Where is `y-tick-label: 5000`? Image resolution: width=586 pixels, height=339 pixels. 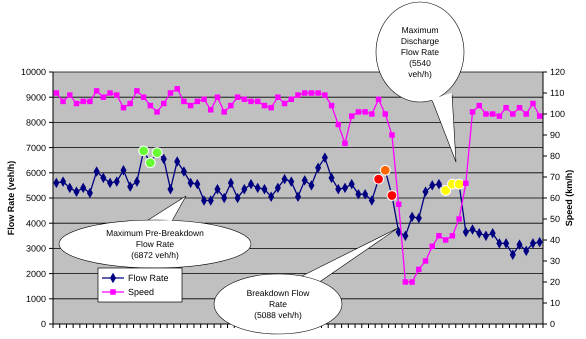 y-tick-label: 5000 is located at coordinates (36, 198).